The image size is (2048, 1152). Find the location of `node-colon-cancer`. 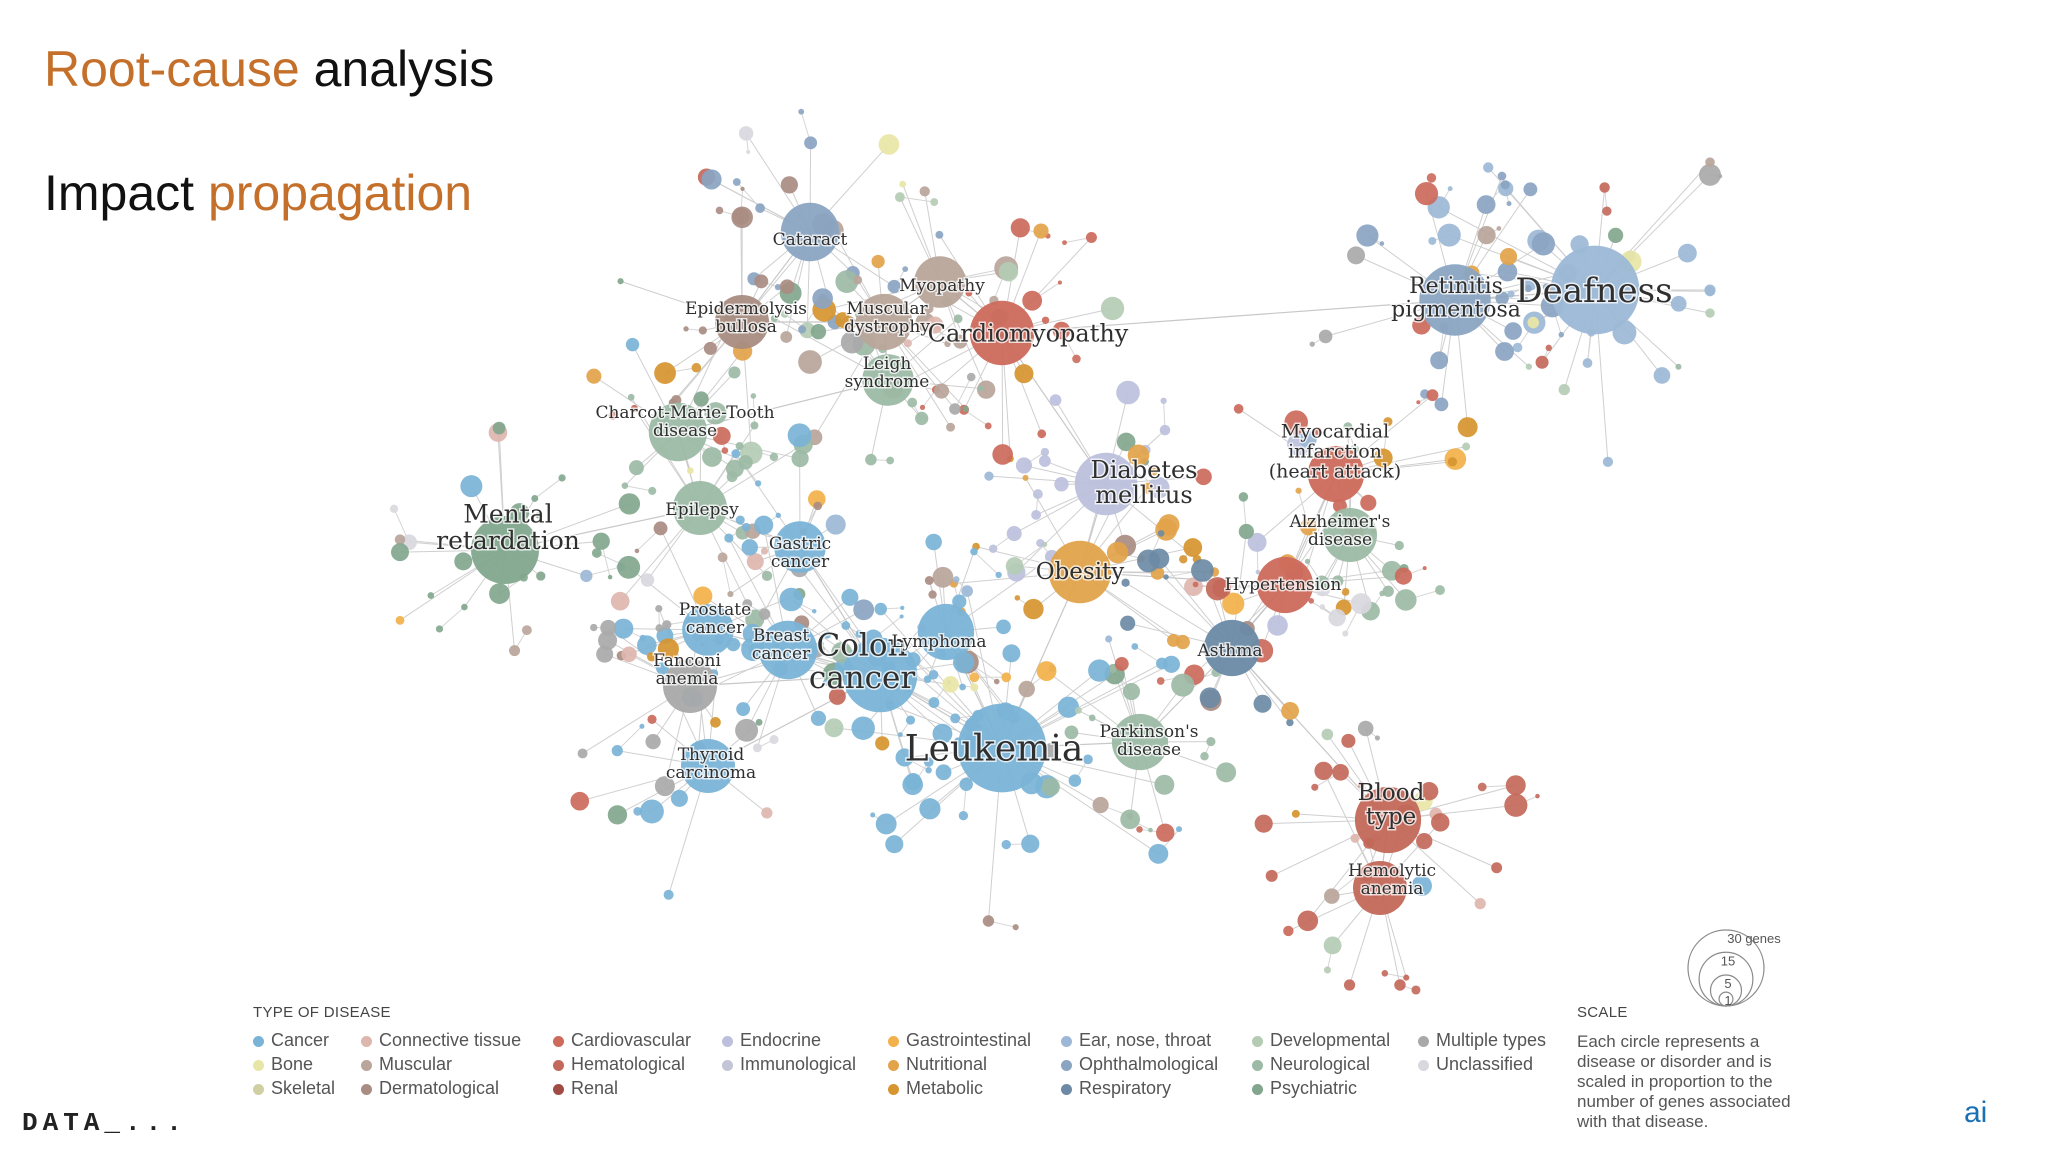

node-colon-cancer is located at coordinates (880, 675).